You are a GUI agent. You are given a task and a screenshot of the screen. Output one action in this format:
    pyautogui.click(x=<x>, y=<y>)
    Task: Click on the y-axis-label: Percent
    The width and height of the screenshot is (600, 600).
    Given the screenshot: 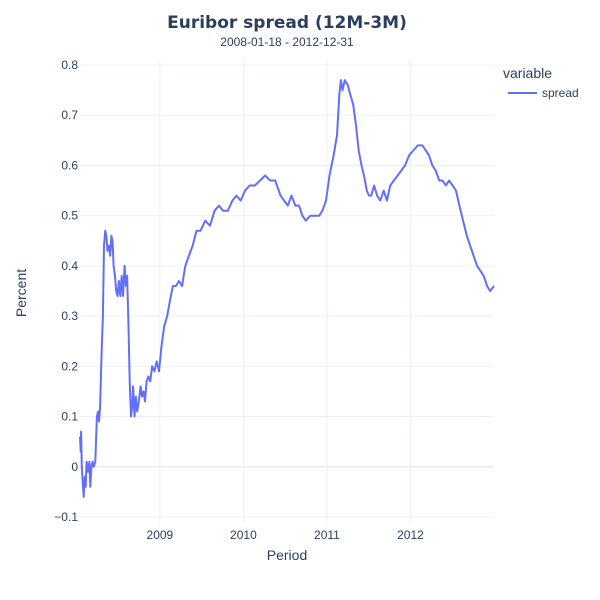 What is the action you would take?
    pyautogui.click(x=21, y=293)
    